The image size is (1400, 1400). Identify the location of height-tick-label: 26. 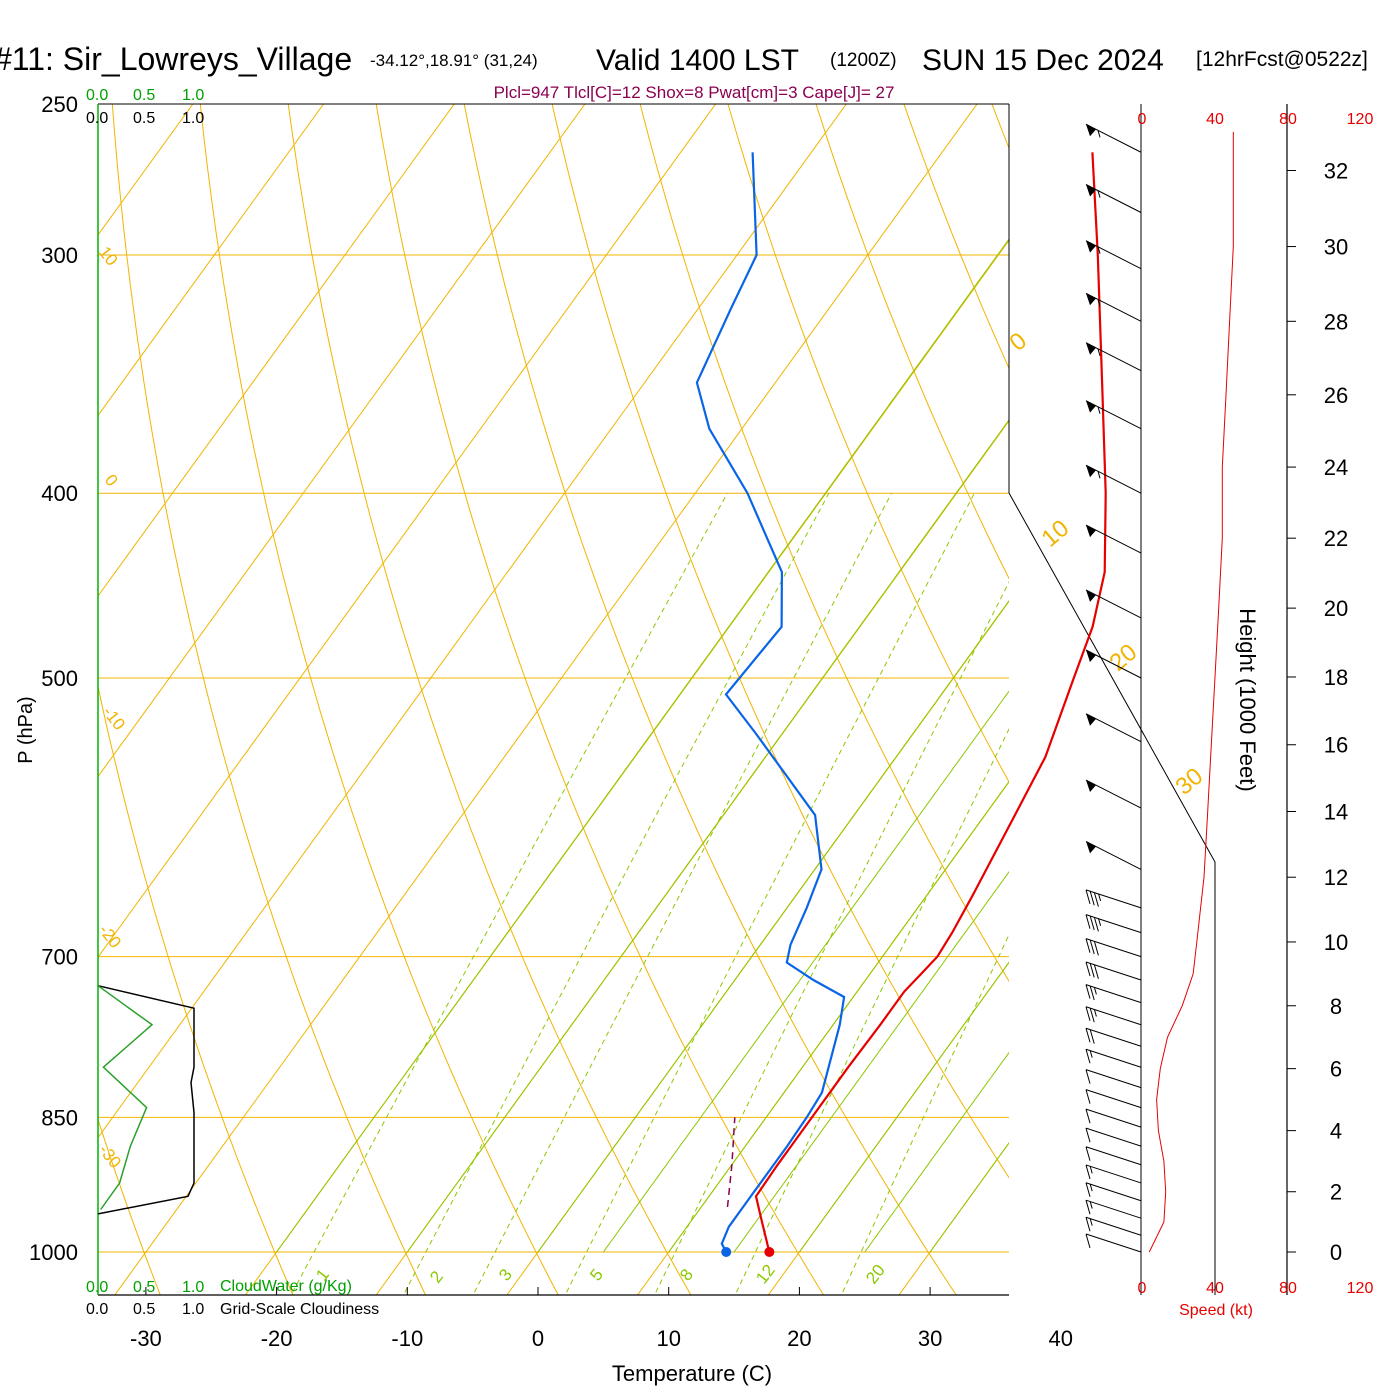
(1336, 395).